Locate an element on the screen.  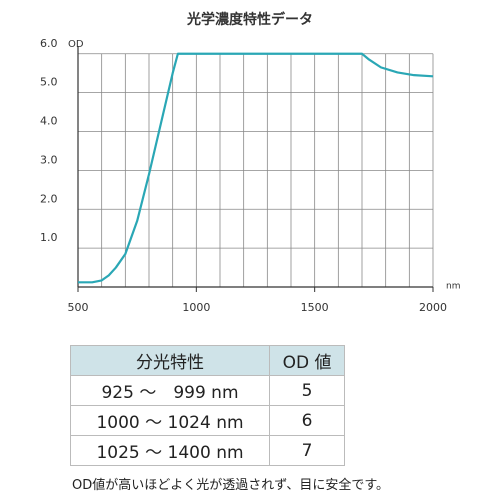
table-row: 925 ～ 999 nm 5 is located at coordinates (207, 390).